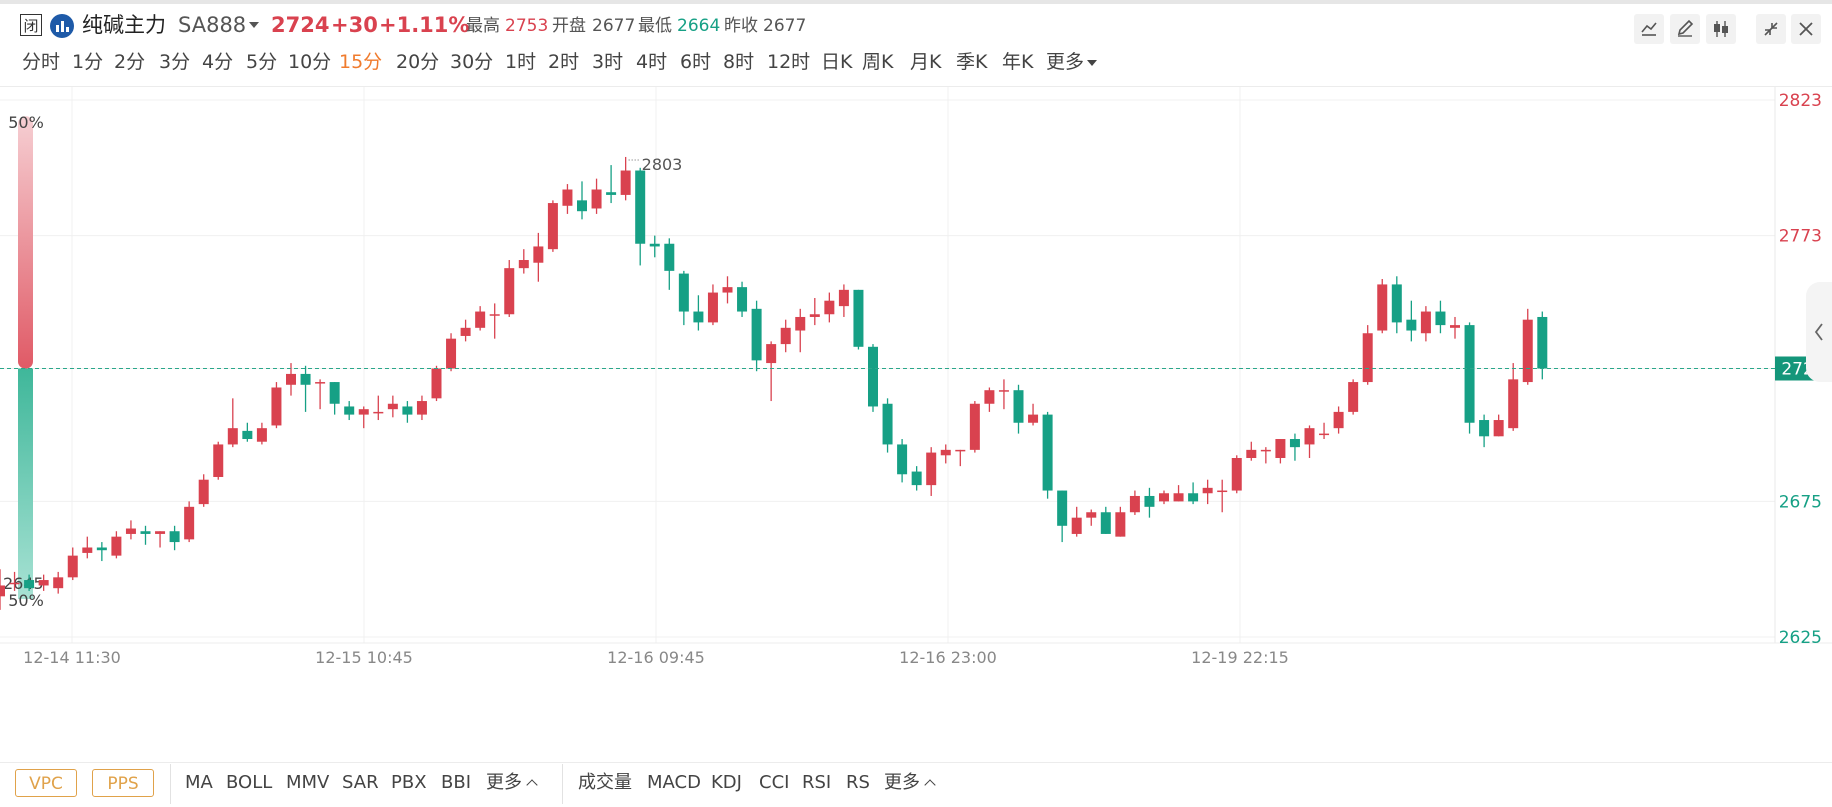  I want to click on period-tab: 1分, so click(88, 62).